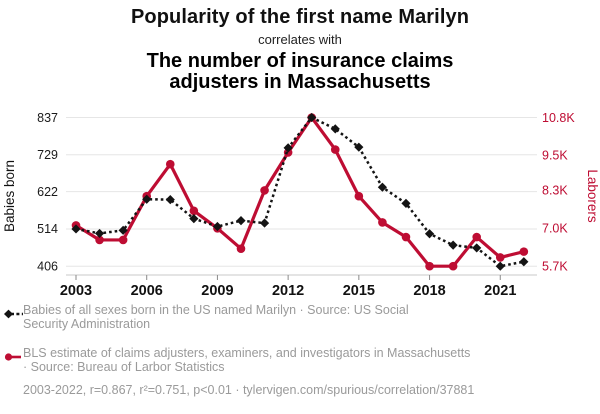 The width and height of the screenshot is (600, 414). I want to click on right-tick-label: 5.7K, so click(555, 267).